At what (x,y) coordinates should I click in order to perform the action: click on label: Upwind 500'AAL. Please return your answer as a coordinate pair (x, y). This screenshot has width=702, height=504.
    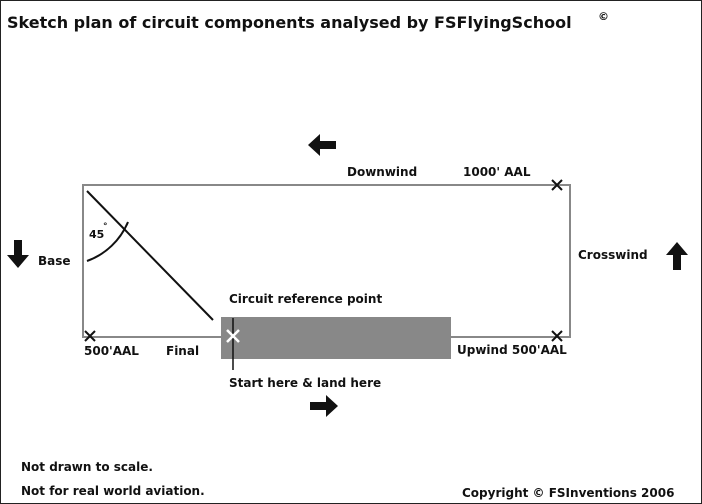
    Looking at the image, I should click on (512, 350).